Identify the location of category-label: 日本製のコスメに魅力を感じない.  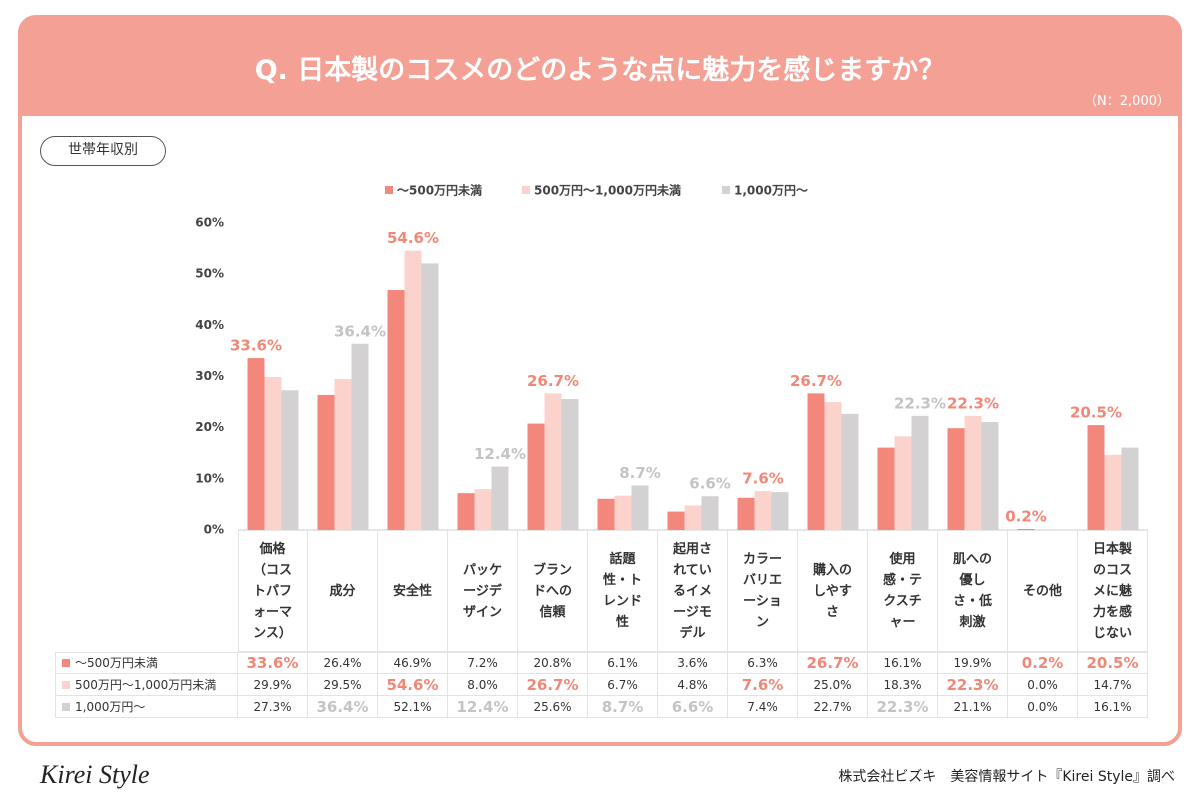
(1113, 591).